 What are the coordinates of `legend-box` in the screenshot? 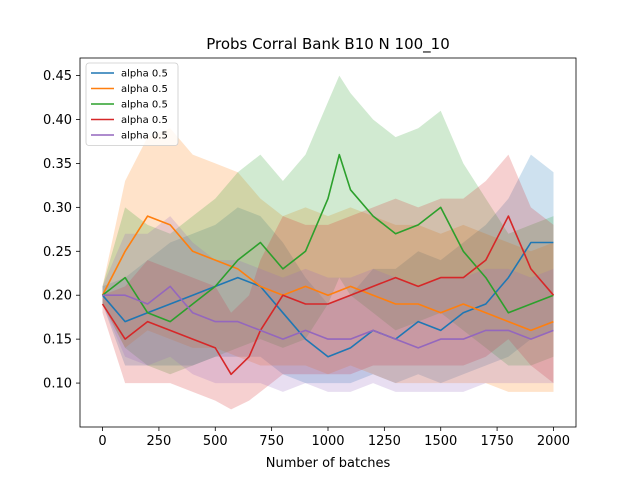 It's located at (132, 104).